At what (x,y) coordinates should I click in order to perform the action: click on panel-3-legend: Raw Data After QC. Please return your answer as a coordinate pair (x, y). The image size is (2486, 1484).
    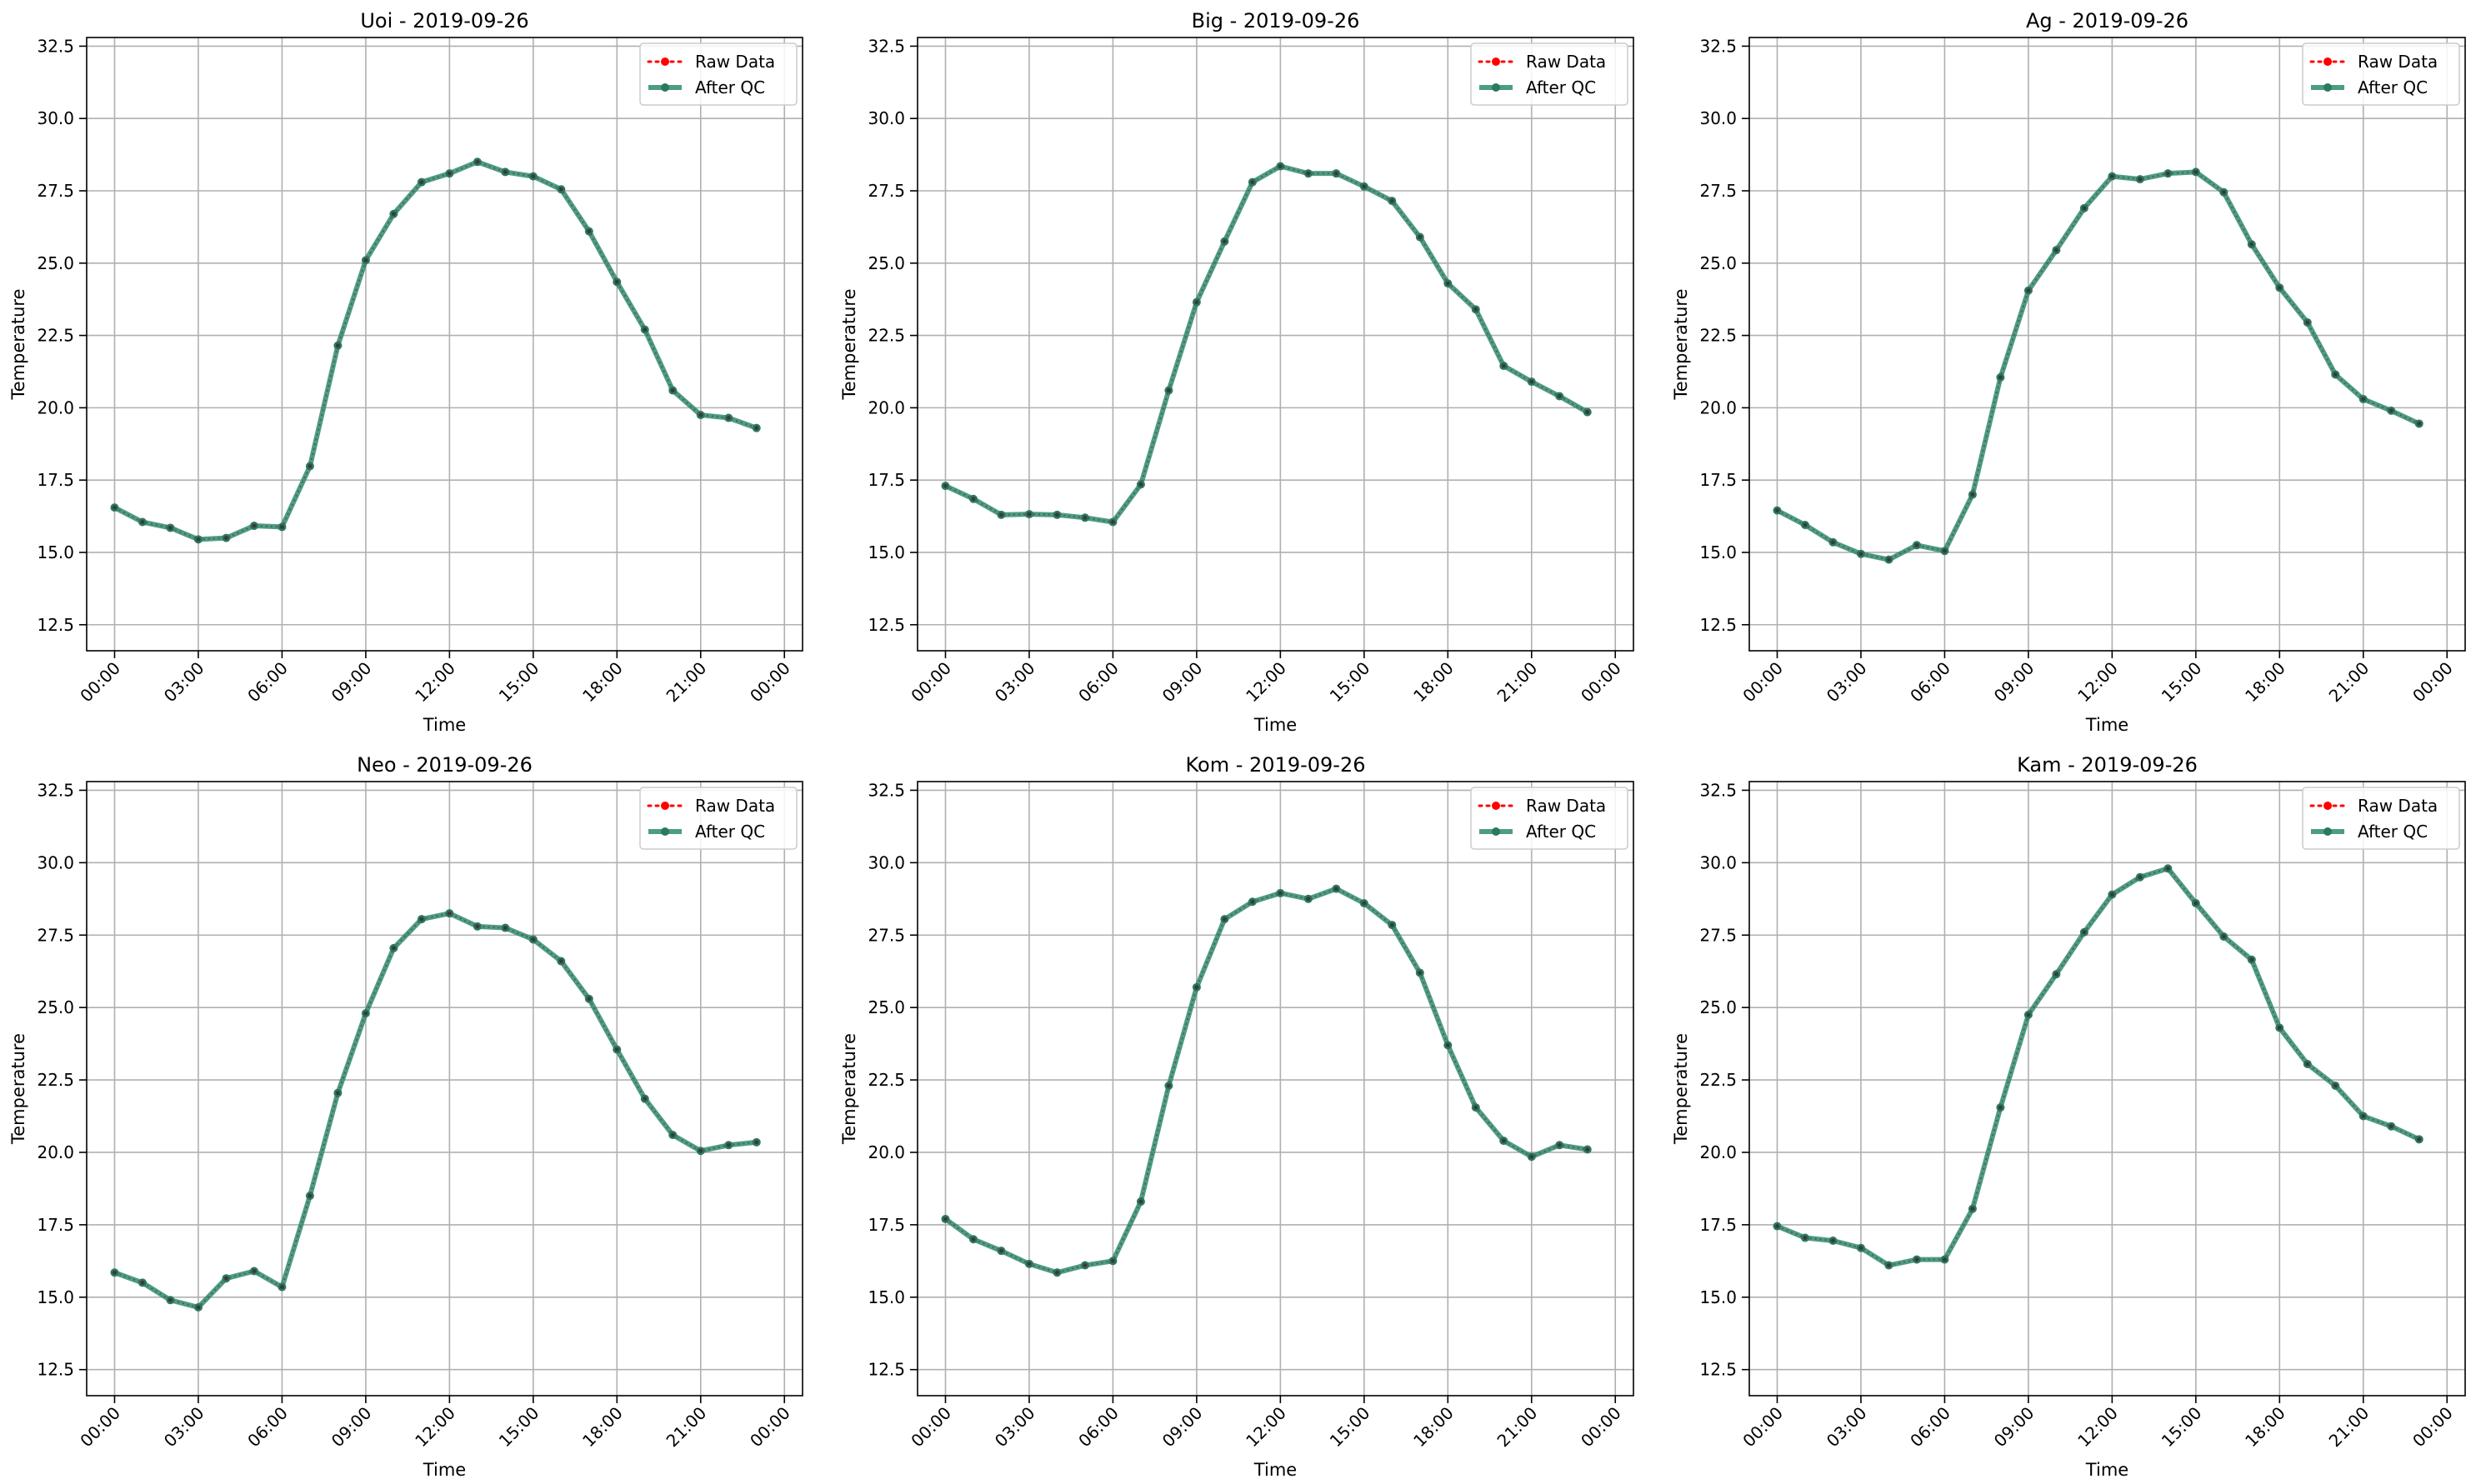
    Looking at the image, I should click on (2381, 74).